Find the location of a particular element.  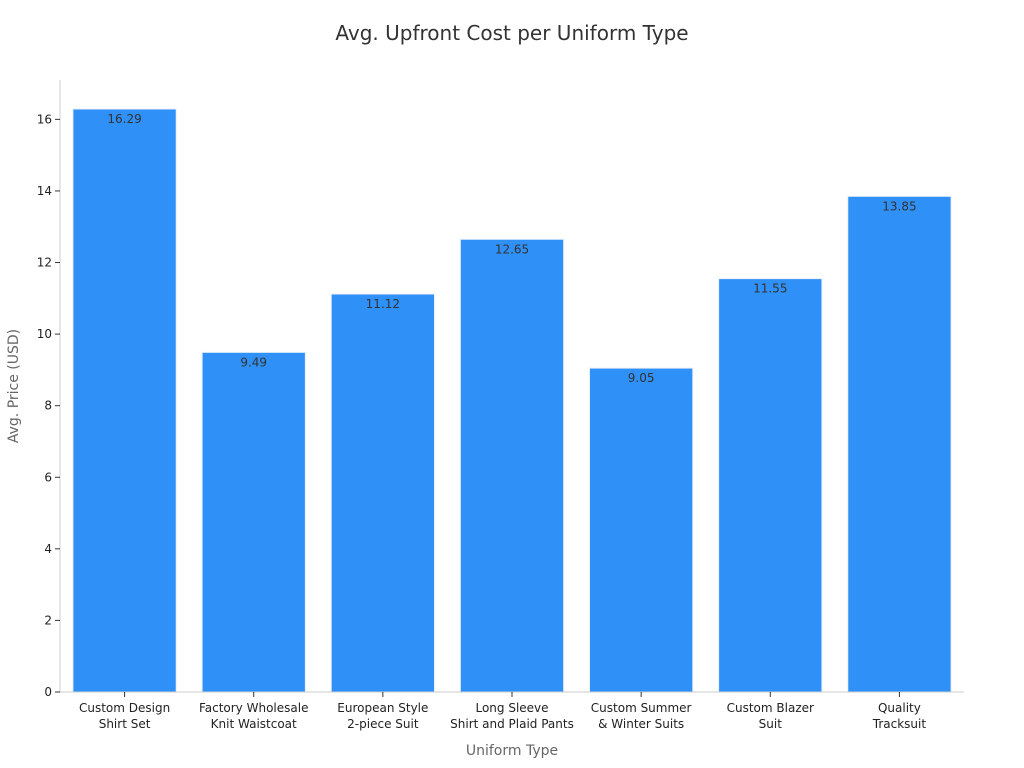

y-tick-label: 4 is located at coordinates (48, 549).